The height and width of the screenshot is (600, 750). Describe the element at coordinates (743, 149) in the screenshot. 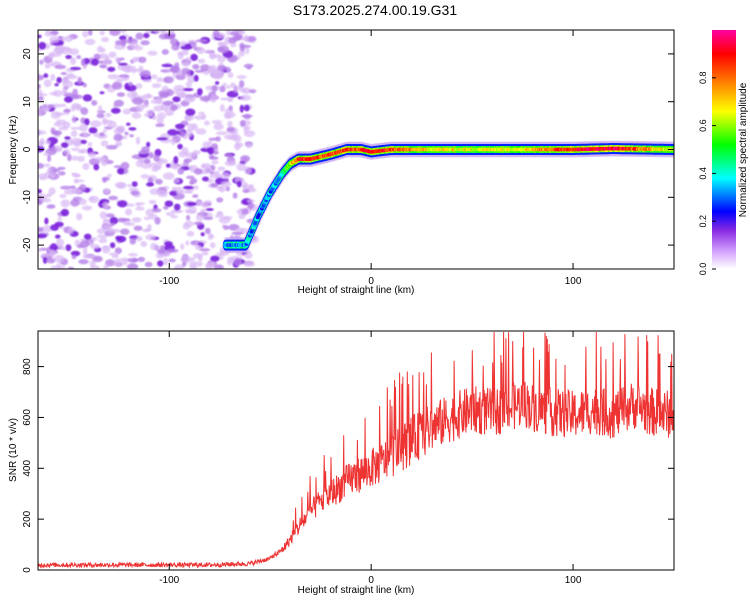

I see `colorbar-label: Normalized spectral amplitude` at that location.